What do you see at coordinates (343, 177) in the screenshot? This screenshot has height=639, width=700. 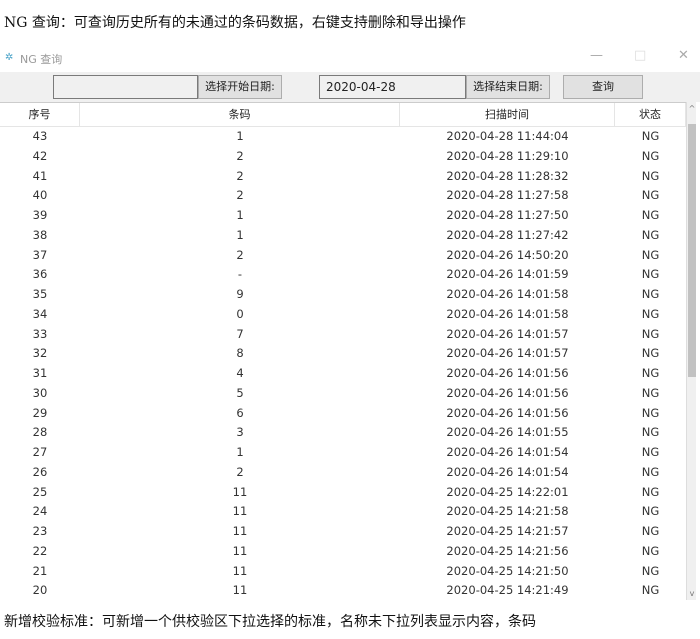 I see `table-row: 41 2 2020-04-28 11:28:32 NG` at bounding box center [343, 177].